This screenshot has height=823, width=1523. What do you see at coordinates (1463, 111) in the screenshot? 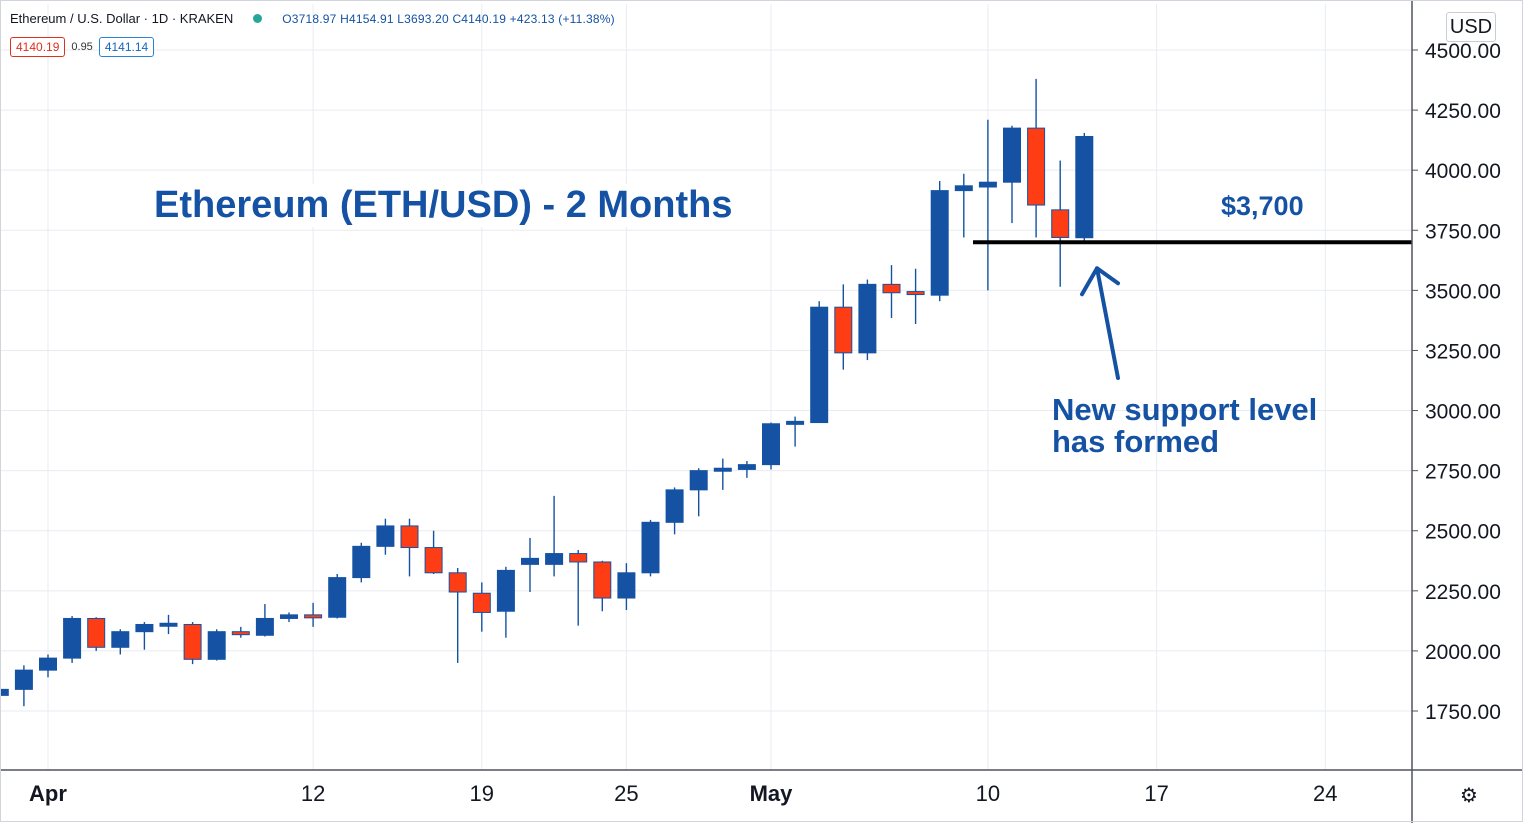
I see `y-tick-label: 4250.00` at bounding box center [1463, 111].